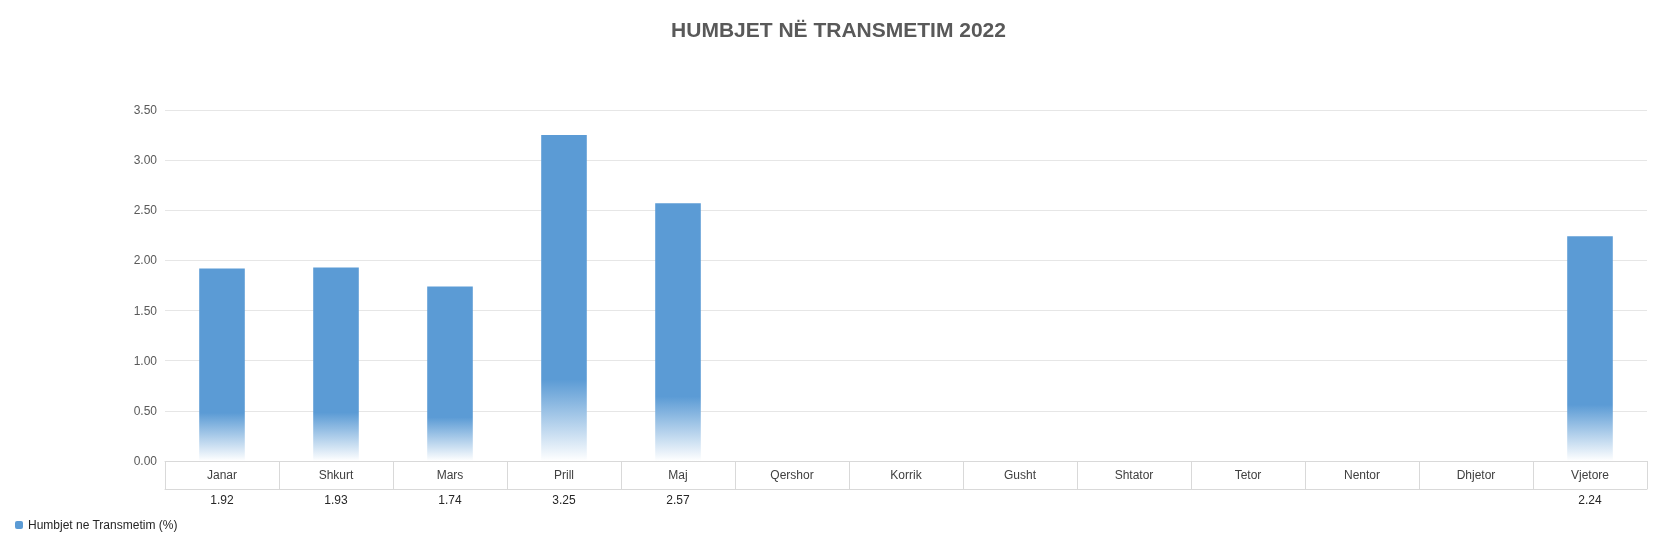 This screenshot has height=536, width=1677. Describe the element at coordinates (145, 260) in the screenshot. I see `y-tick-label: 2.00` at that location.